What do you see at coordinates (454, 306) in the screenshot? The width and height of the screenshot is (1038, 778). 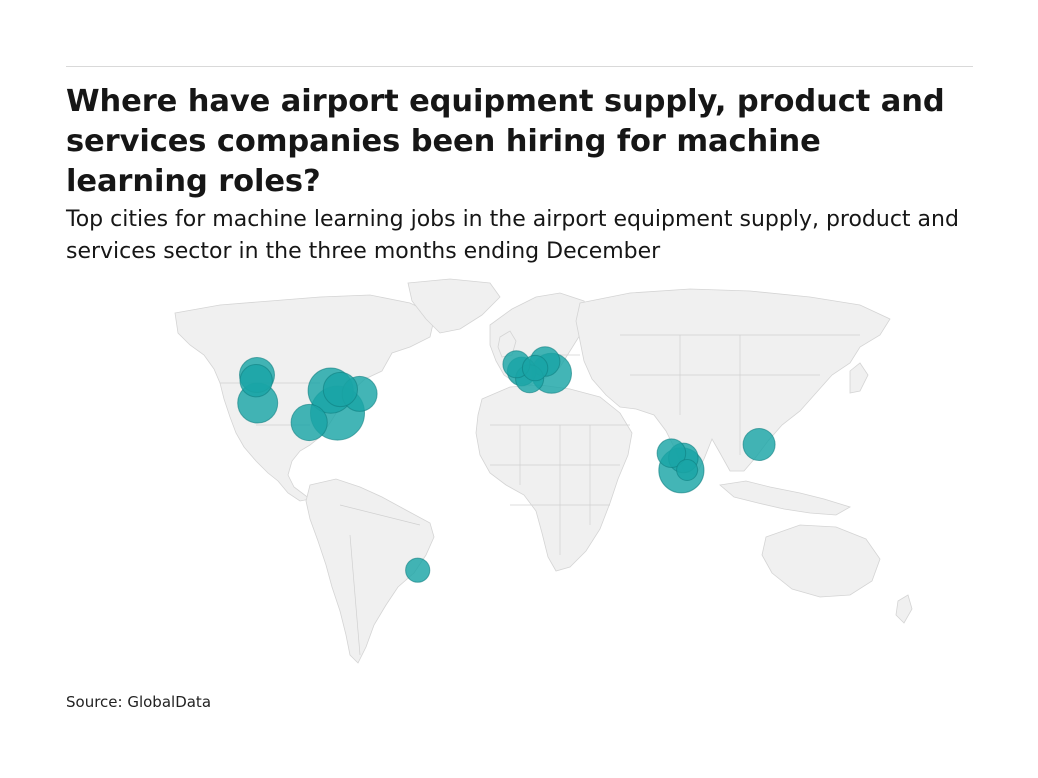 I see `greenland` at bounding box center [454, 306].